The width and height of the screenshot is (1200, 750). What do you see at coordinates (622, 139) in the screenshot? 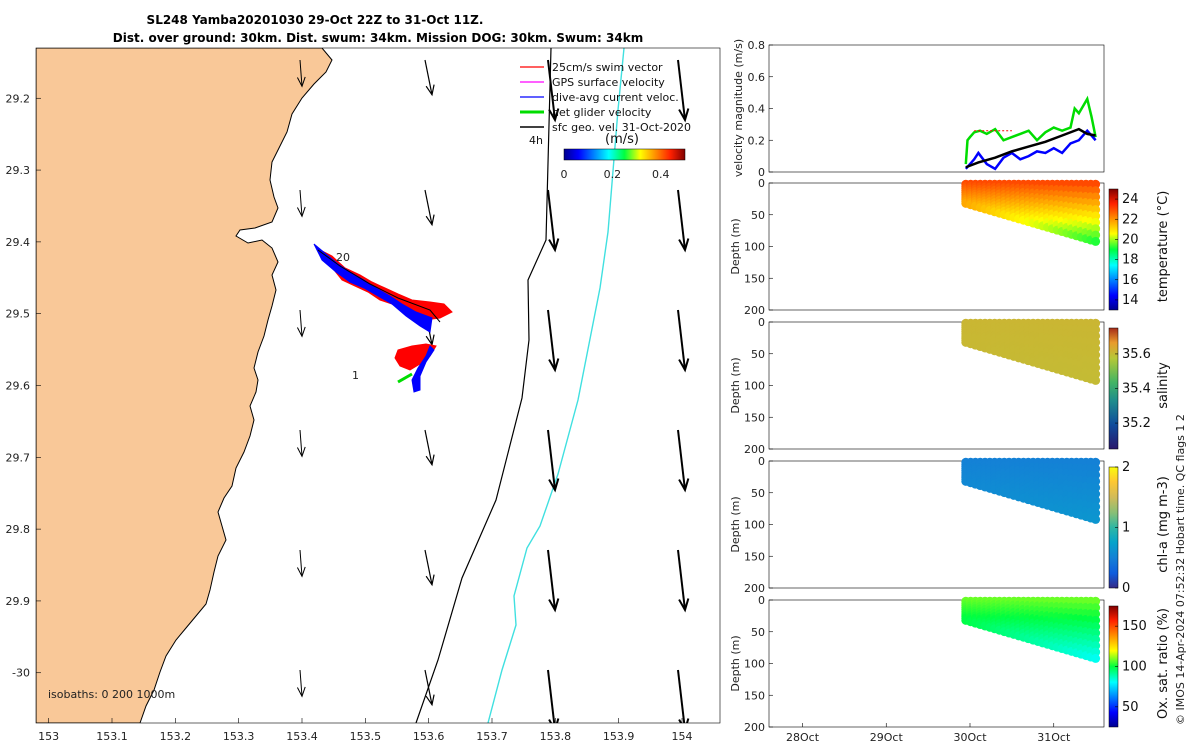
I see `colorbar-unit: (m/s)` at bounding box center [622, 139].